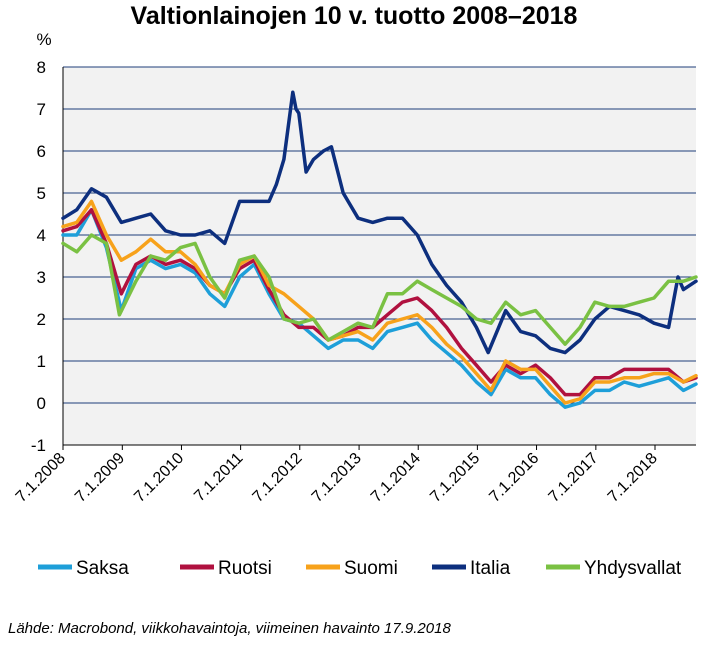 This screenshot has height=651, width=707. I want to click on y-tick-label: 8, so click(41, 67).